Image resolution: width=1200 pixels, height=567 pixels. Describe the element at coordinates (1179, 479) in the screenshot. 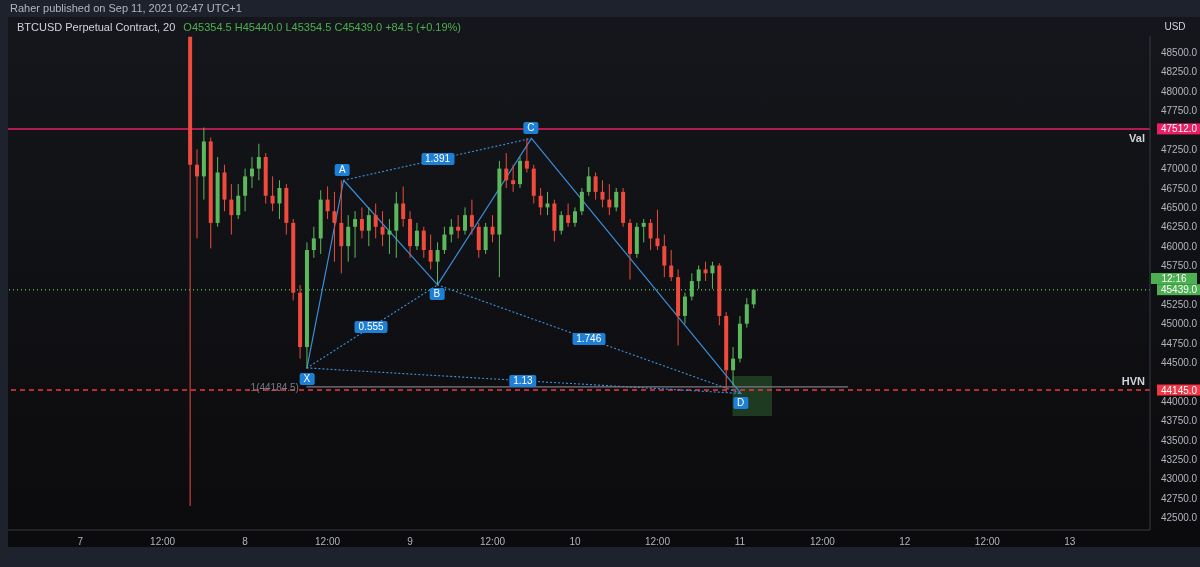

I see `y-tick-label: 43000.0` at that location.